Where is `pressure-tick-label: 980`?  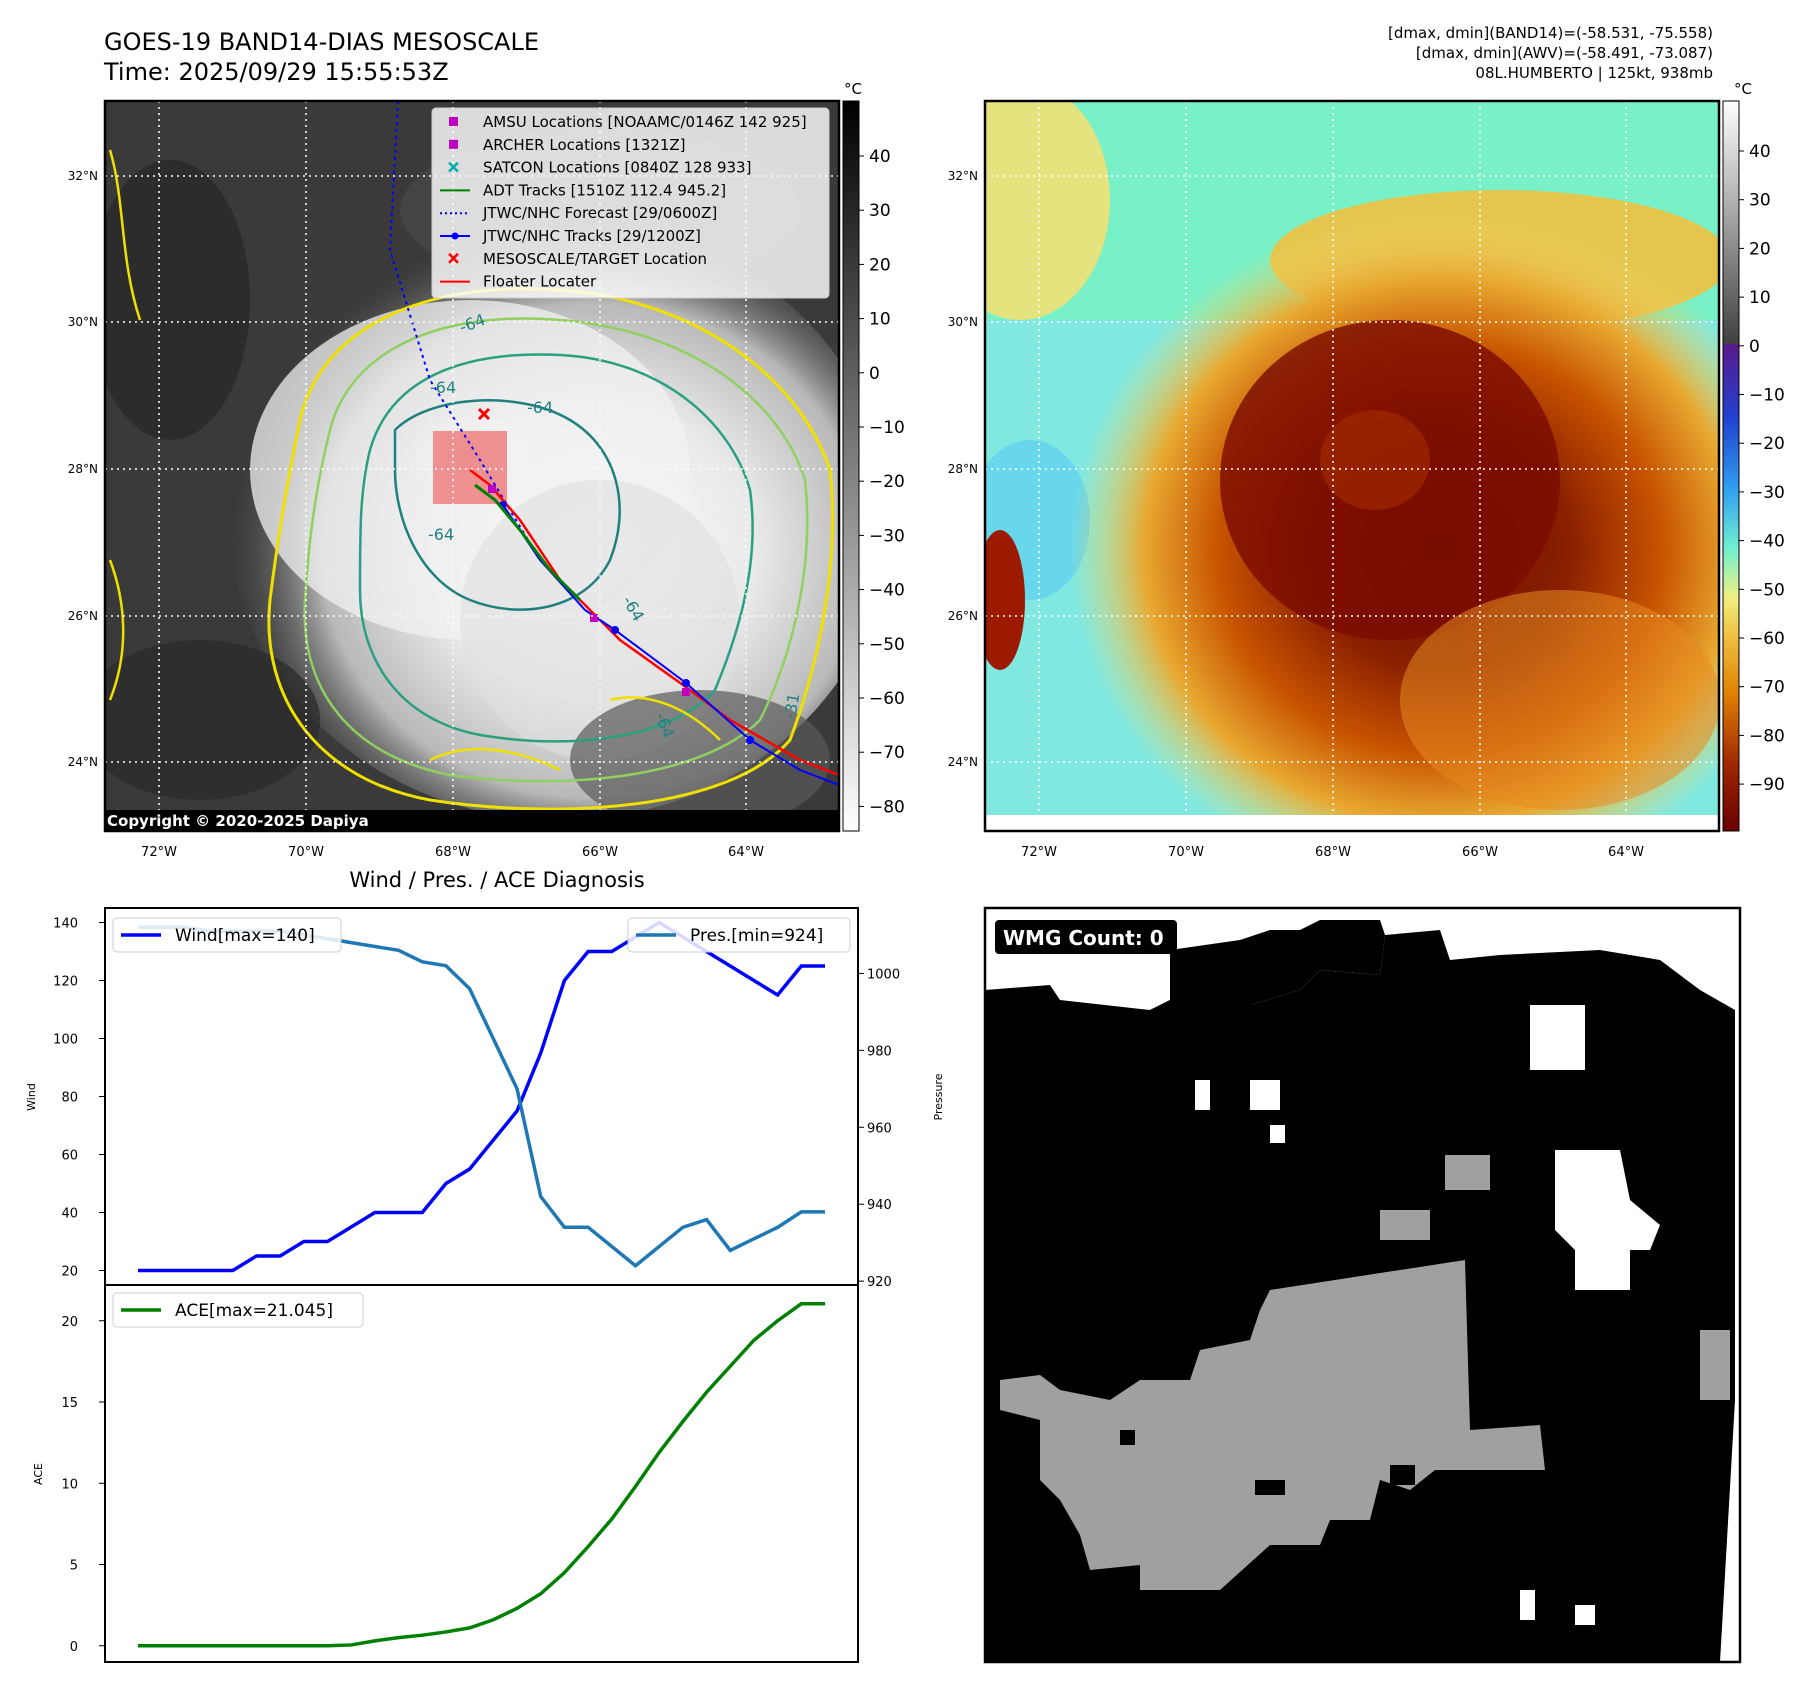 pressure-tick-label: 980 is located at coordinates (879, 1051).